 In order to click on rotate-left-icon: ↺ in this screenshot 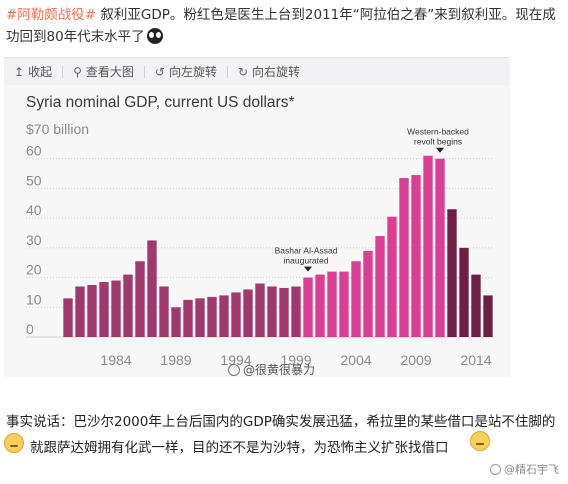, I will do `click(159, 71)`.